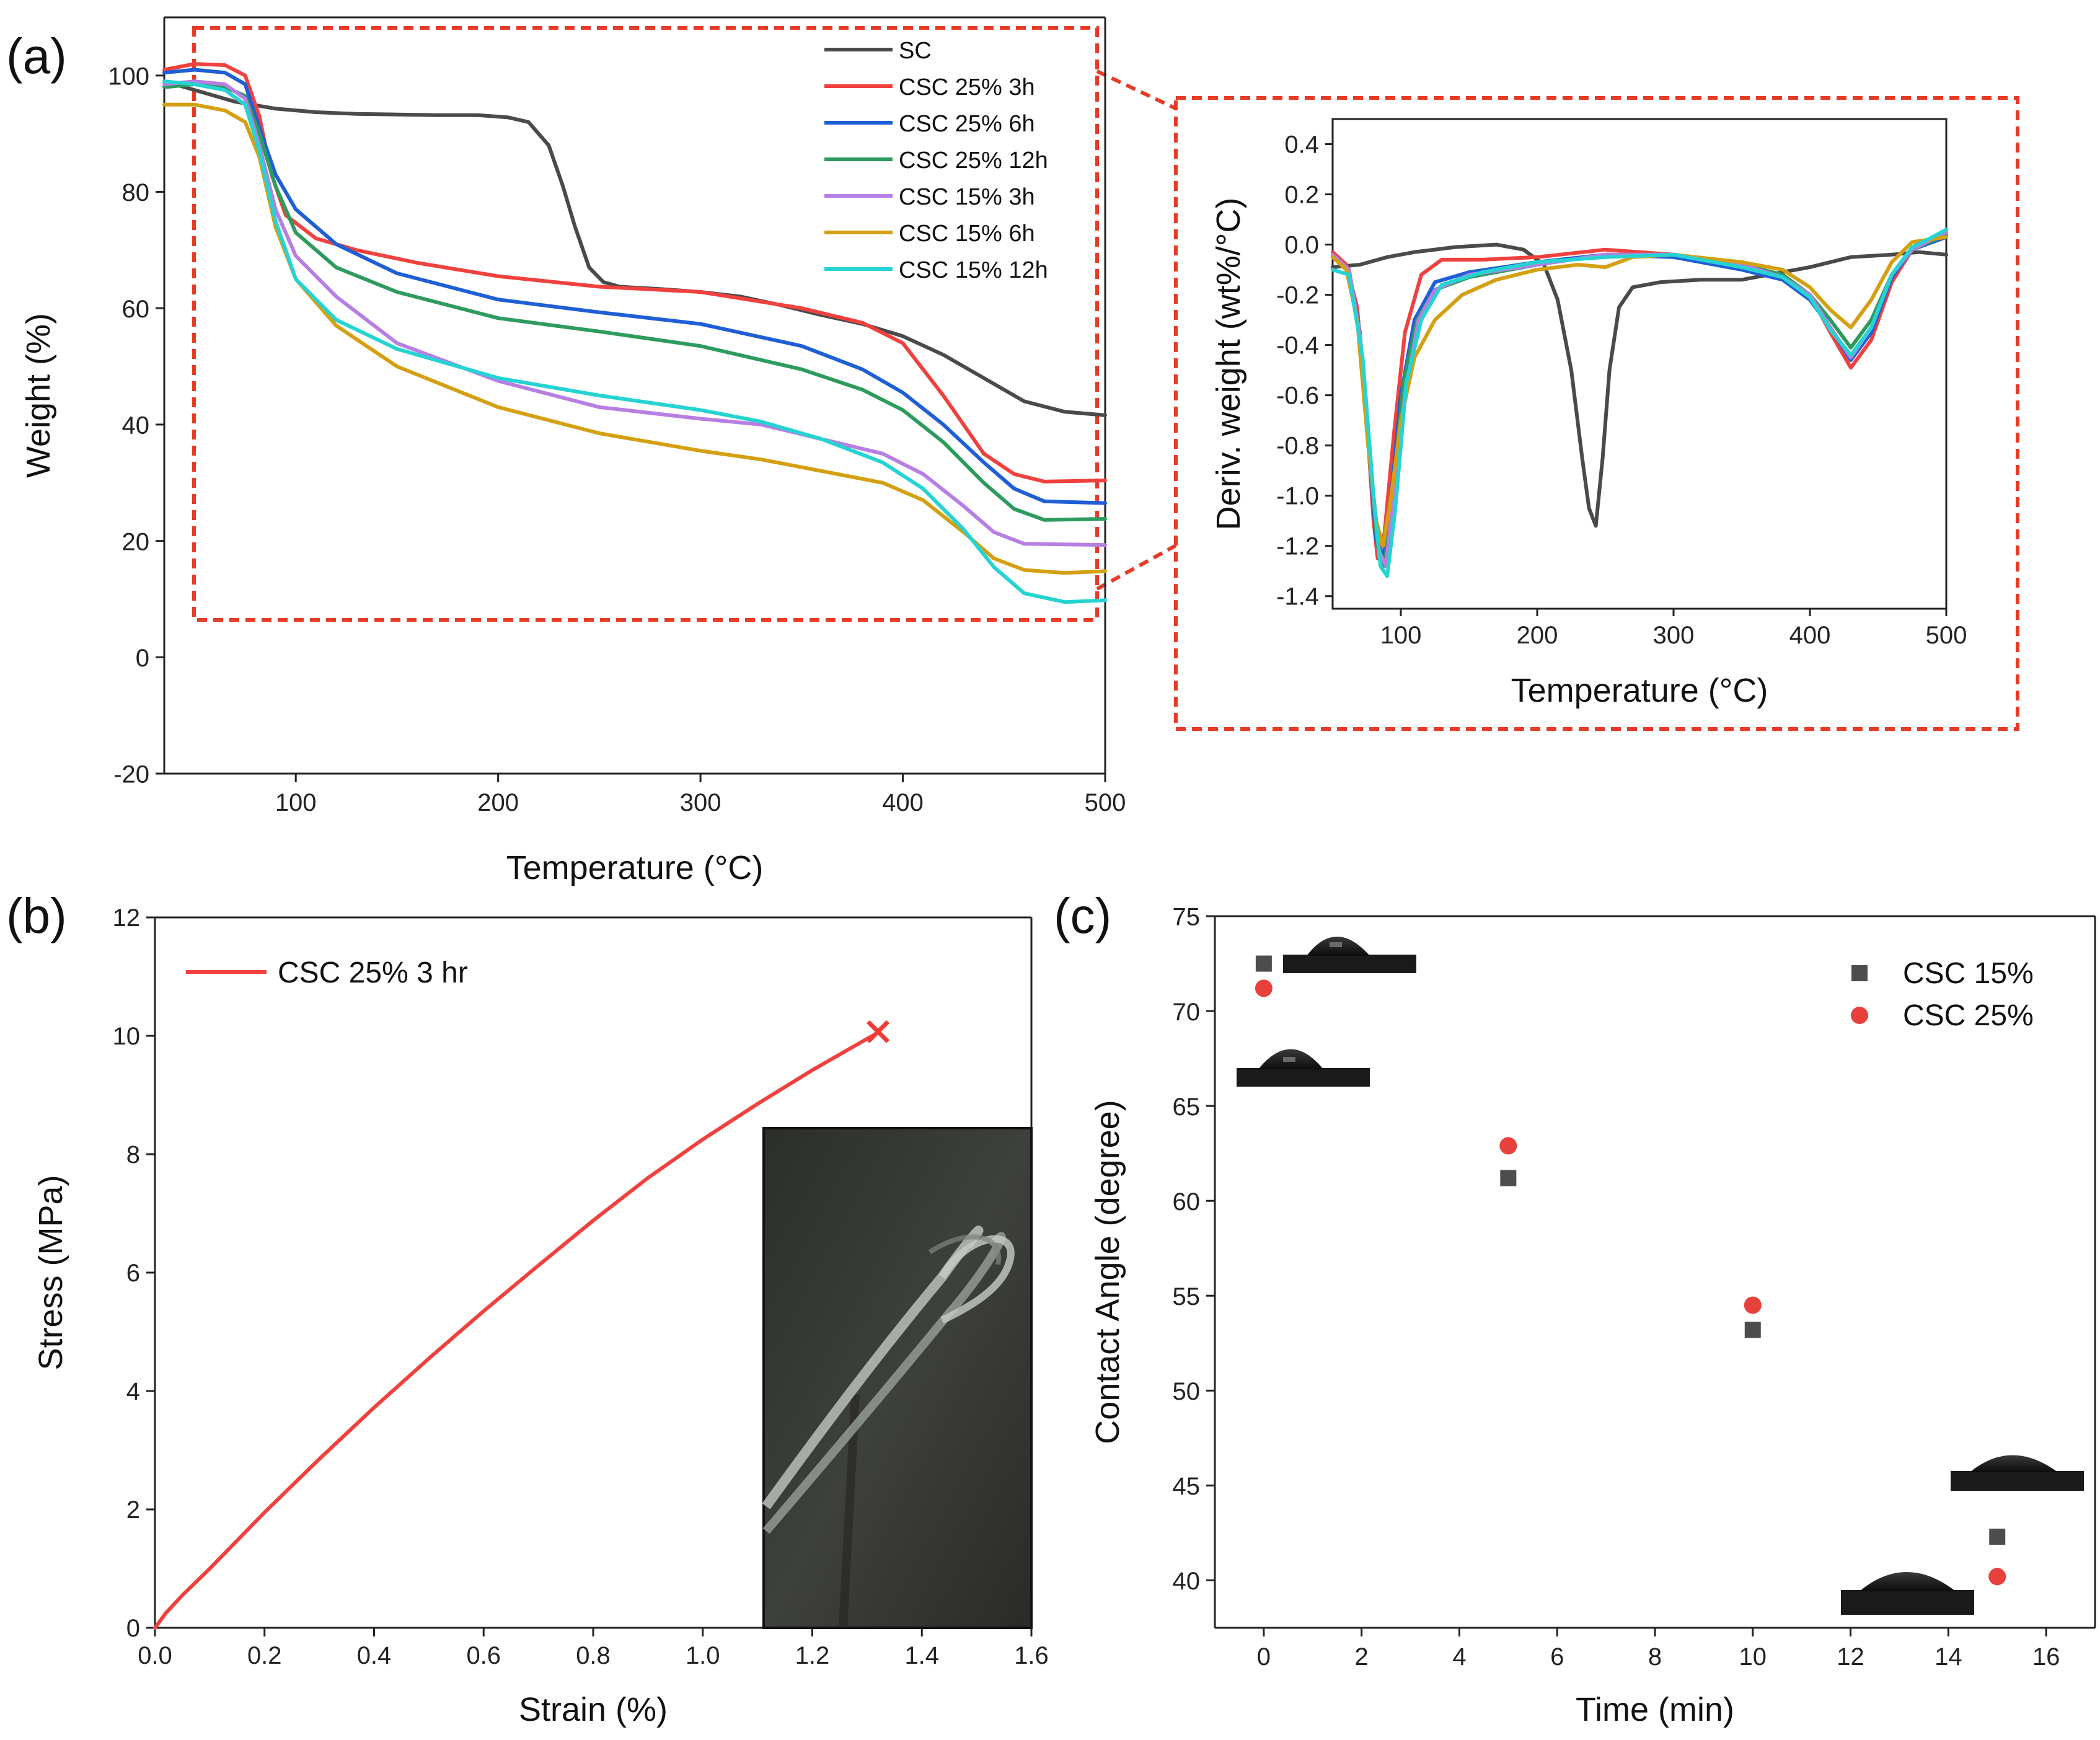 This screenshot has height=1740, width=2100. I want to click on y-tick-label: 0.4, so click(1301, 145).